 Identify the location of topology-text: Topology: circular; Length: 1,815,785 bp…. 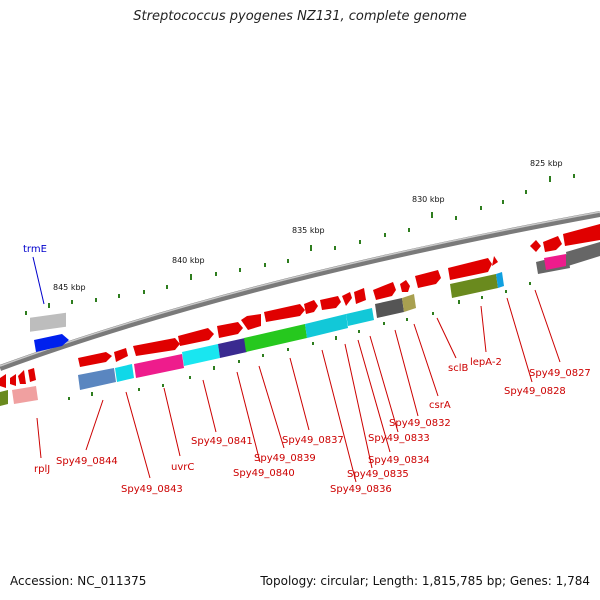
(425, 581).